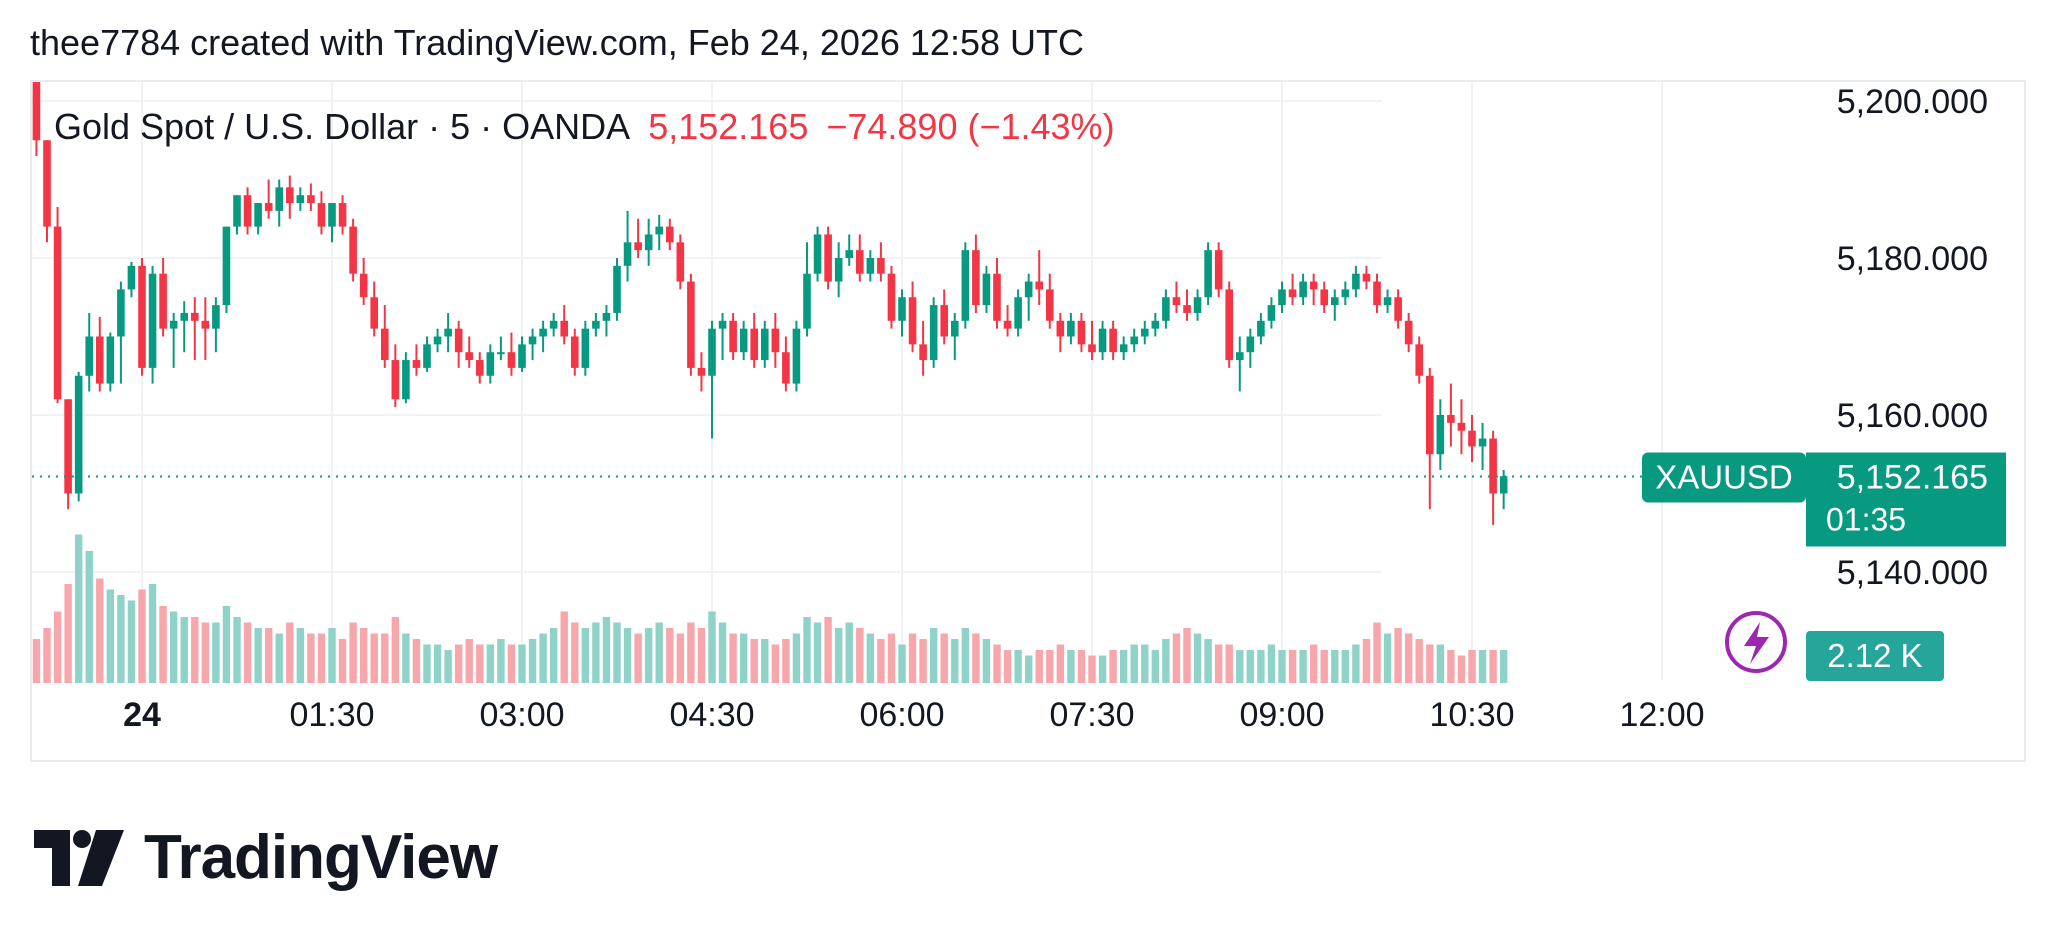  Describe the element at coordinates (342, 126) in the screenshot. I see `legend-symbol: Gold Spot / U.S. Dollar · 5 · OANDA` at that location.